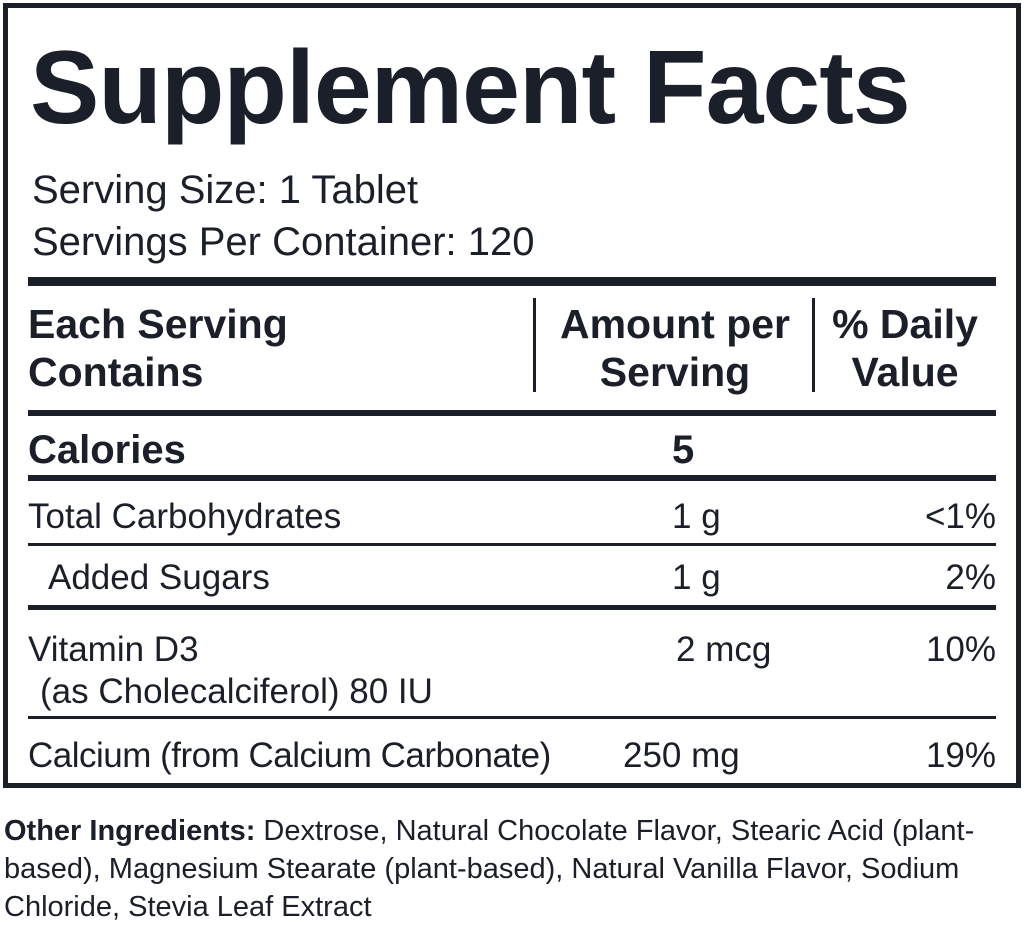 The image size is (1024, 928). What do you see at coordinates (905, 372) in the screenshot?
I see `header-line: Value` at bounding box center [905, 372].